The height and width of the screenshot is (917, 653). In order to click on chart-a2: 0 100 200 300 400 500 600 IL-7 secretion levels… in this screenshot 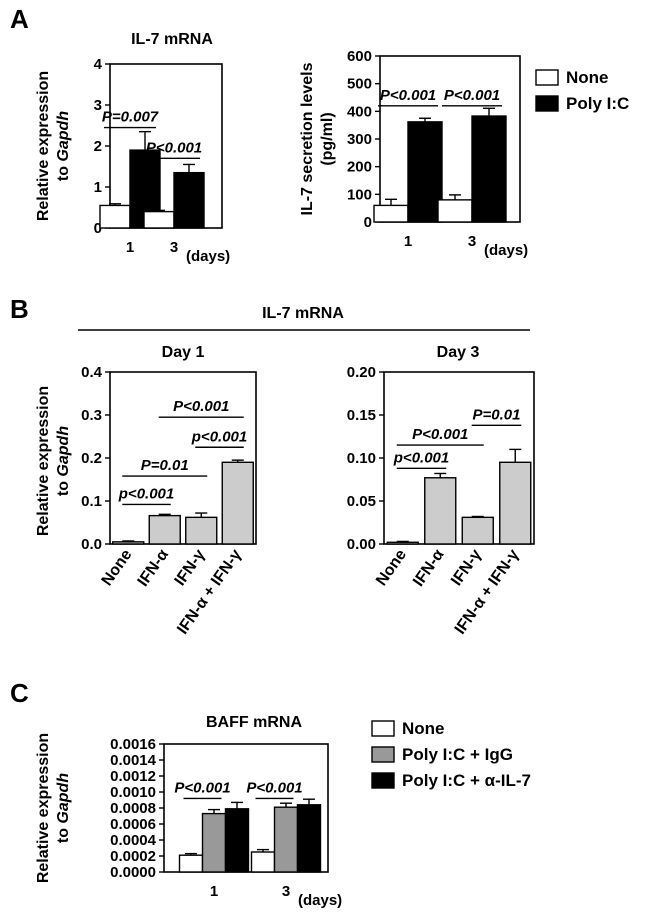, I will do `click(464, 153)`.